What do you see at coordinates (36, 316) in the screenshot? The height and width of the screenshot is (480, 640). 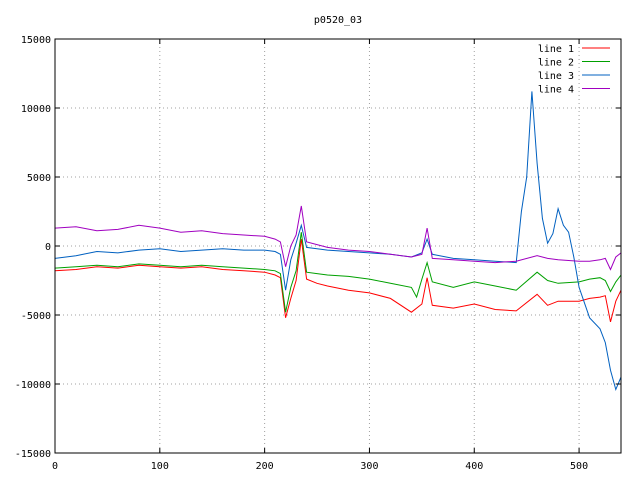 I see `y-tick-label: -5000` at bounding box center [36, 316].